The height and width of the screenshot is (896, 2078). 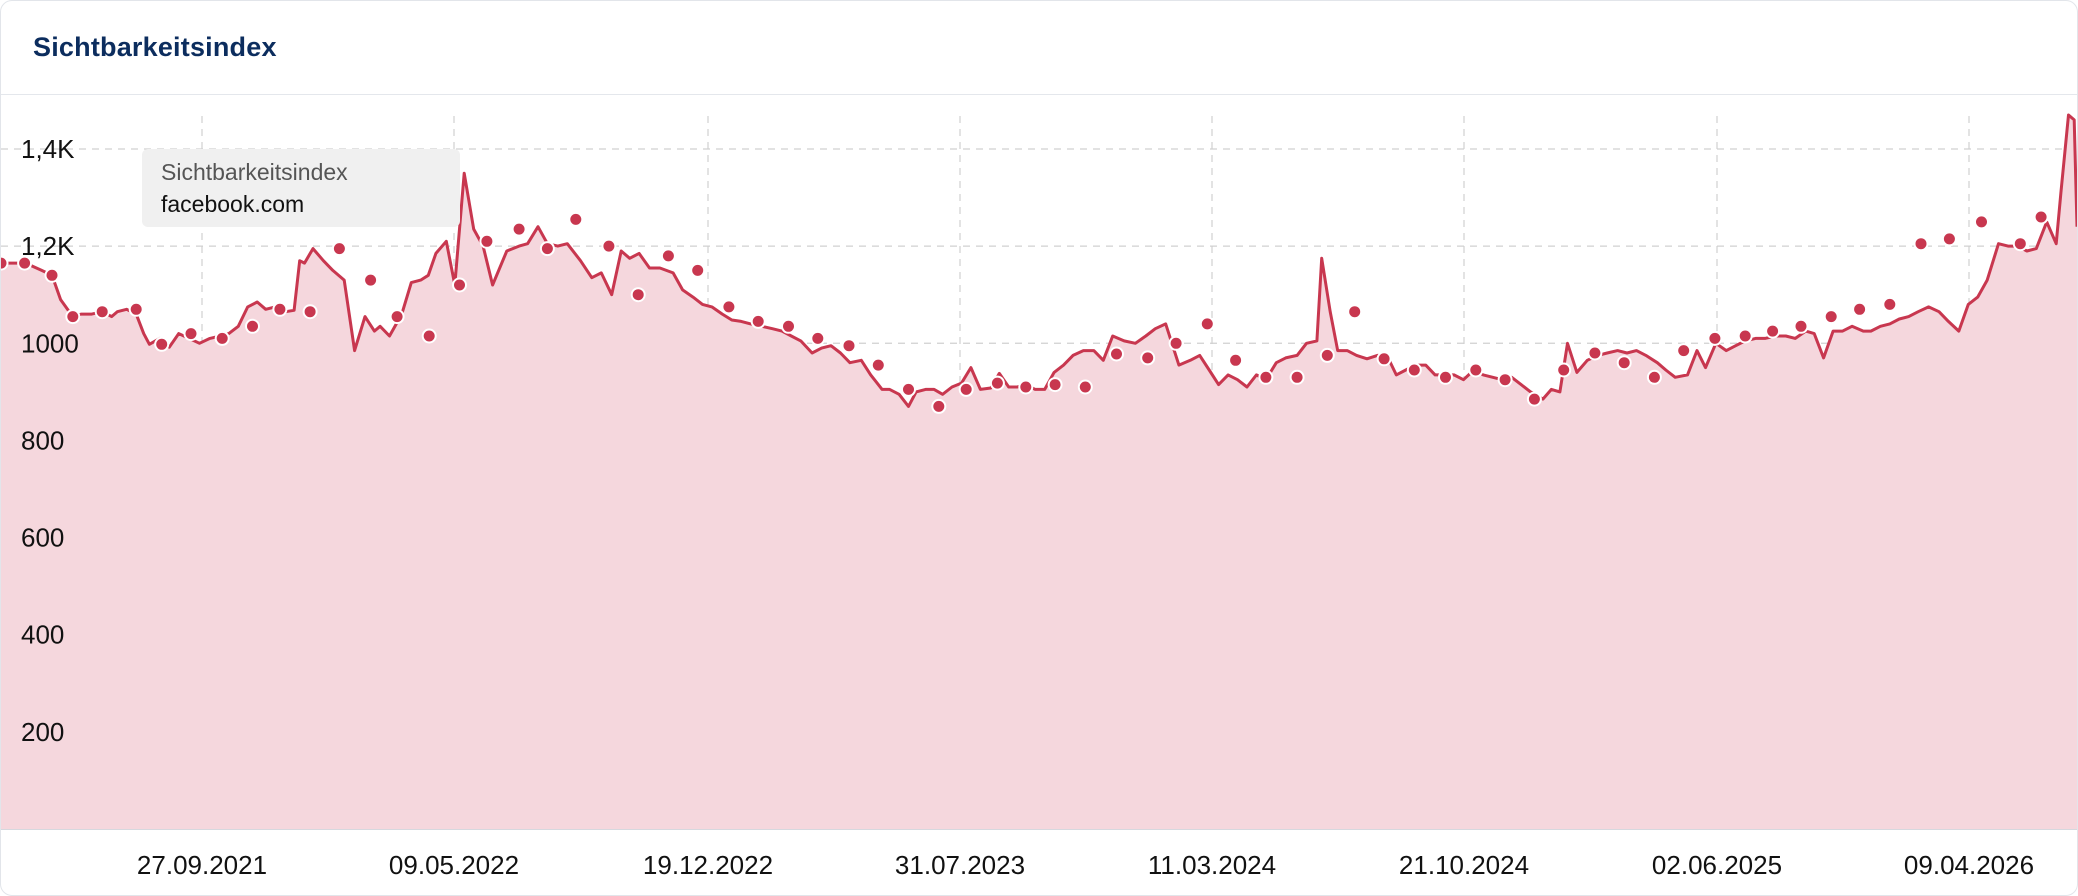 I want to click on y-tick-label: 800, so click(x=42, y=440).